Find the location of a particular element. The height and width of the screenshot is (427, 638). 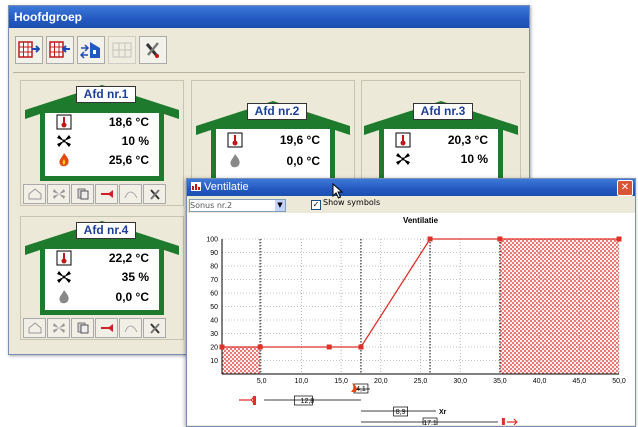

x-tick-label: 10,0 is located at coordinates (302, 381).